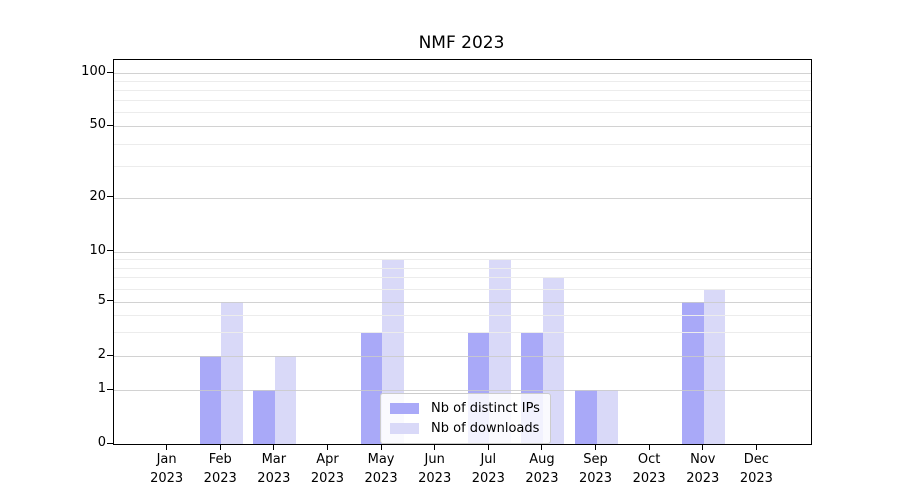 The width and height of the screenshot is (900, 500). I want to click on bar-distinct-ips-mar, so click(264, 417).